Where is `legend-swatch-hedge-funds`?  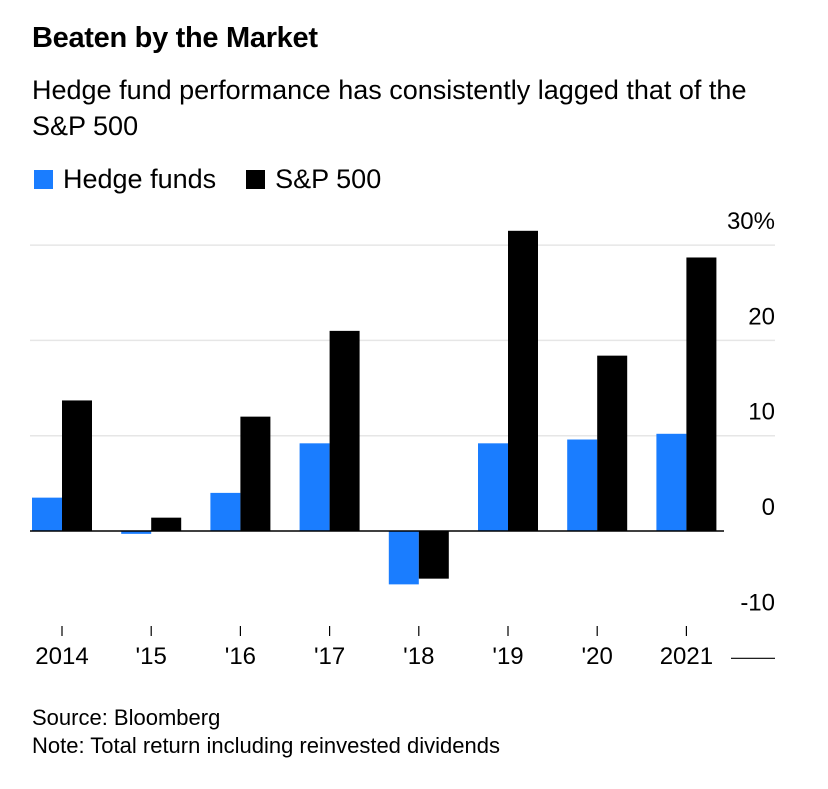
legend-swatch-hedge-funds is located at coordinates (43, 179).